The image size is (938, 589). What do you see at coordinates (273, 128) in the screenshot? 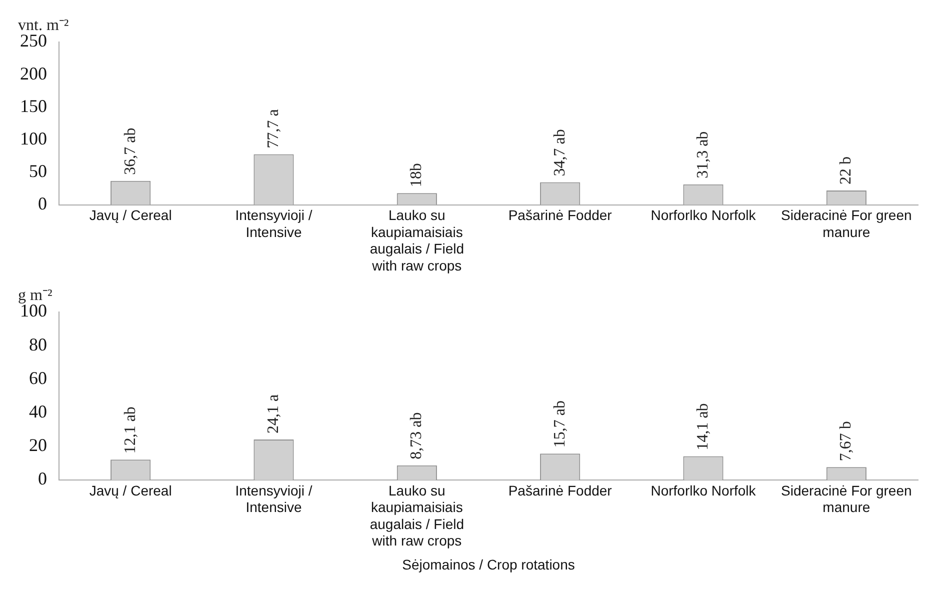
I see `data-label: 77,7 a` at bounding box center [273, 128].